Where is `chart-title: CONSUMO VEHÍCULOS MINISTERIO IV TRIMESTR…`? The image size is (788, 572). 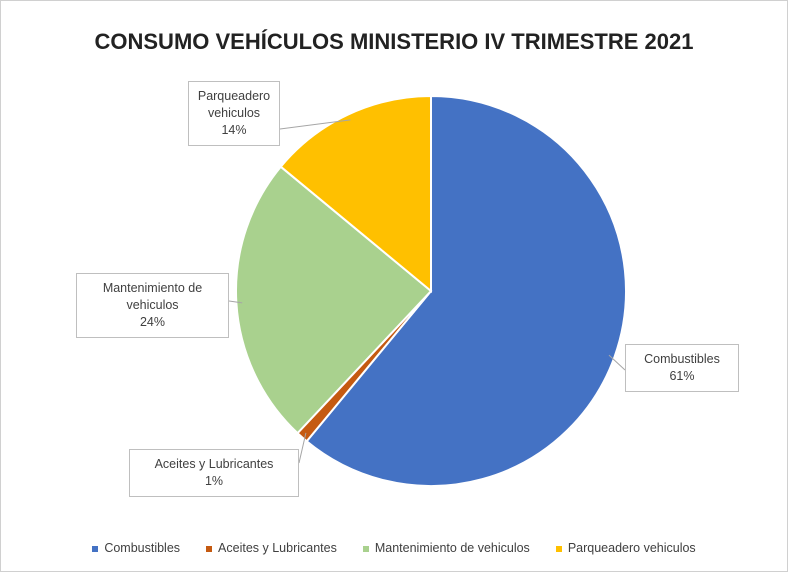
chart-title: CONSUMO VEHÍCULOS MINISTERIO IV TRIMESTR… is located at coordinates (394, 41).